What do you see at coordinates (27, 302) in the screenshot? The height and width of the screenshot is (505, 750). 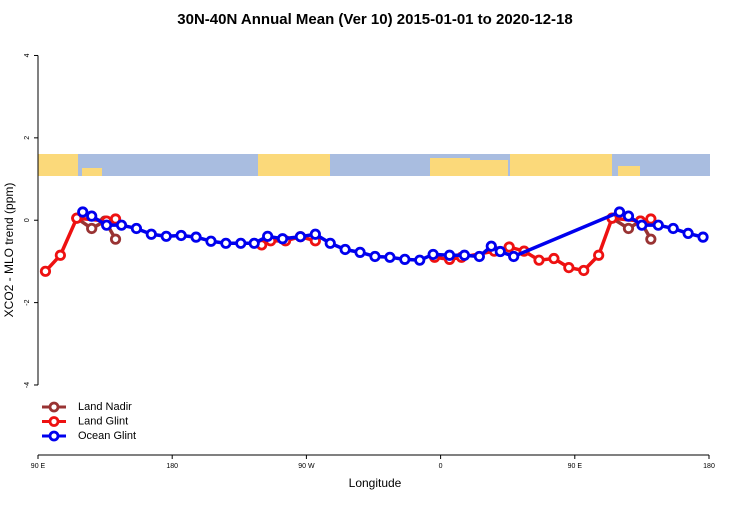 I see `y-tick-label: -2` at bounding box center [27, 302].